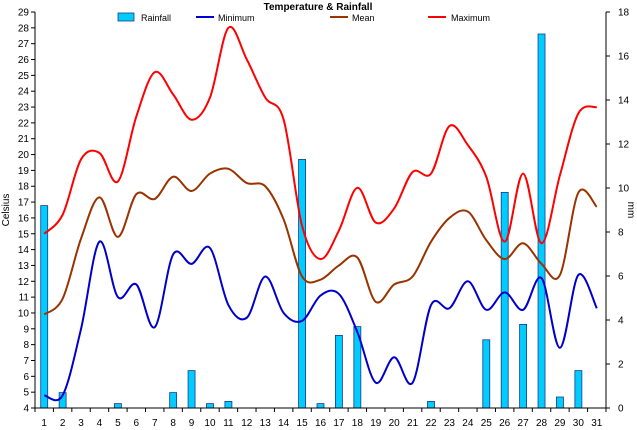 This screenshot has height=430, width=637. I want to click on legend-label-minimum: Minimum, so click(236, 18).